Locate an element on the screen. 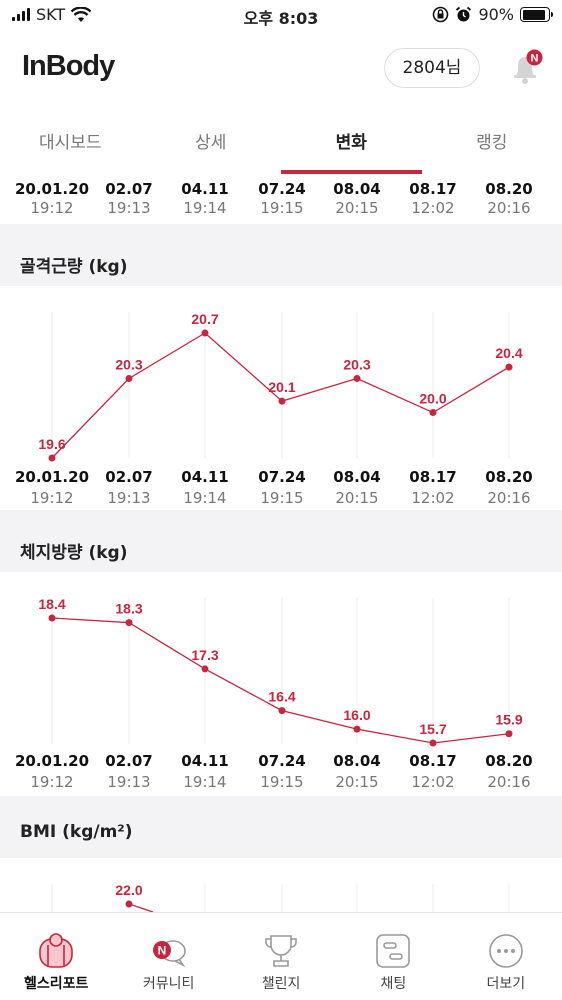 This screenshot has height=1000, width=562. data-label: 22.0 is located at coordinates (128, 890).